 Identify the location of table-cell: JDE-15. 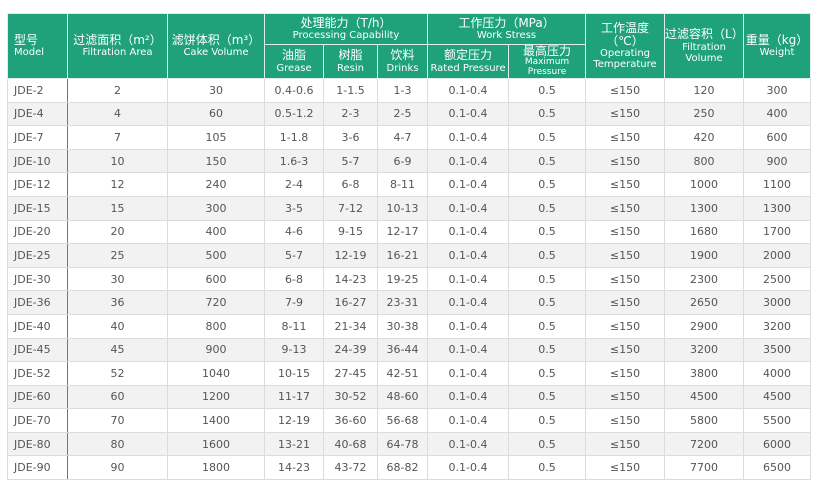
(37, 208).